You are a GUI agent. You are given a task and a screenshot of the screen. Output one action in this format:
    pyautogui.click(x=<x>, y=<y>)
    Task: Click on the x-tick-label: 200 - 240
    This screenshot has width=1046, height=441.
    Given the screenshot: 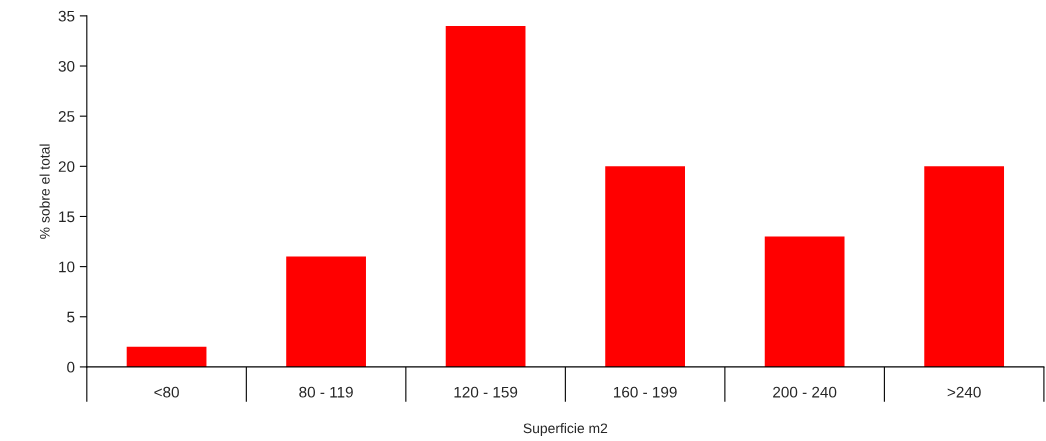 What is the action you would take?
    pyautogui.click(x=805, y=392)
    